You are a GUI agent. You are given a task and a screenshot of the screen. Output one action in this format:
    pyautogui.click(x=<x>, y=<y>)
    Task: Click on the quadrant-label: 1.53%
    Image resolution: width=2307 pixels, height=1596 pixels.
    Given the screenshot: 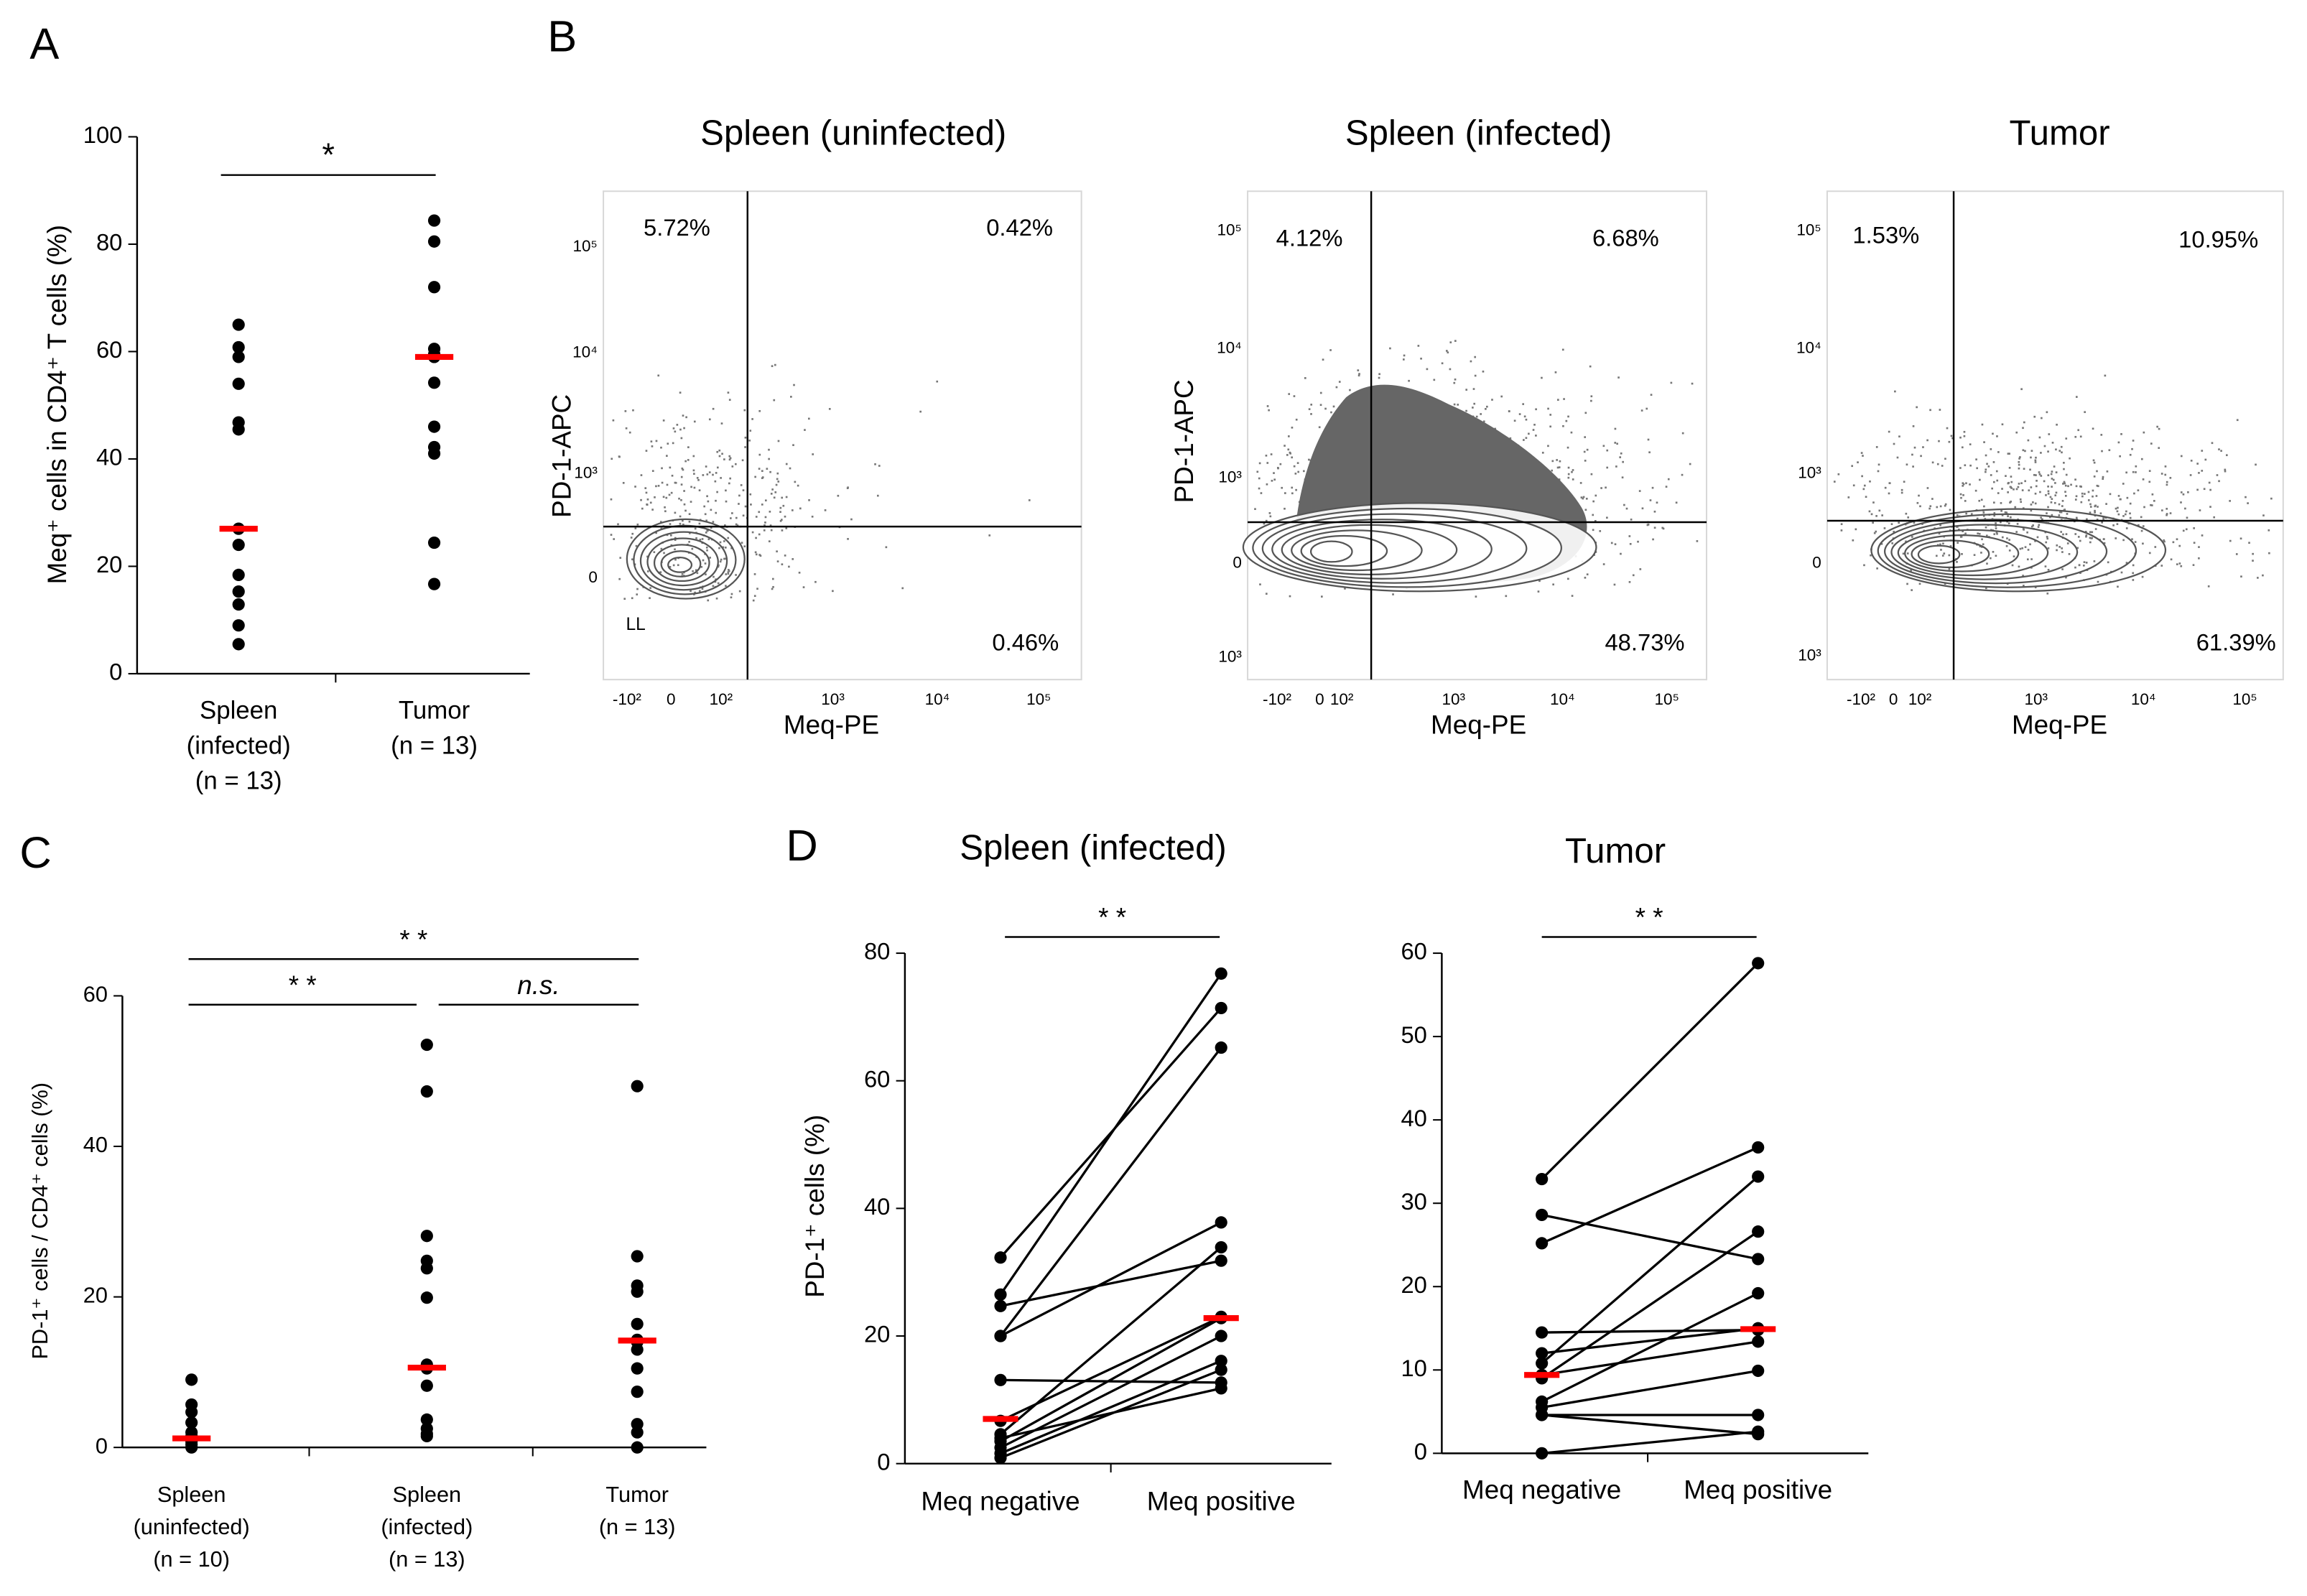 What is the action you would take?
    pyautogui.click(x=1885, y=234)
    